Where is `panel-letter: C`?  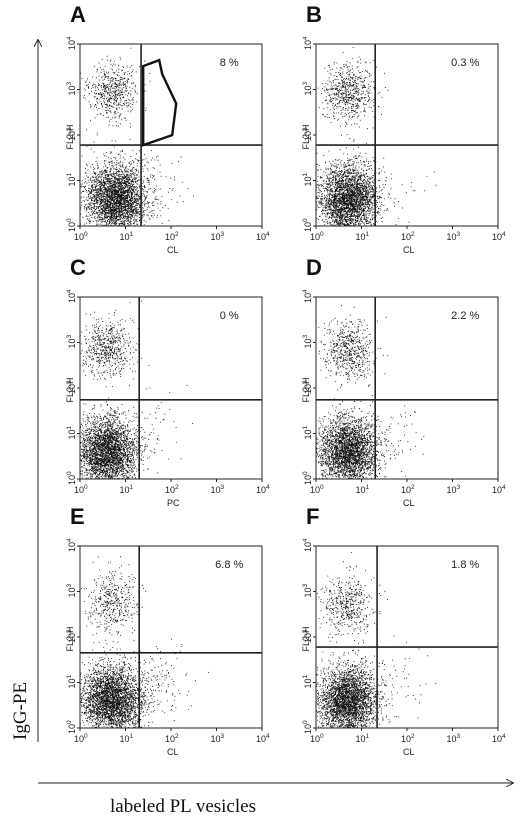 panel-letter: C is located at coordinates (78, 267).